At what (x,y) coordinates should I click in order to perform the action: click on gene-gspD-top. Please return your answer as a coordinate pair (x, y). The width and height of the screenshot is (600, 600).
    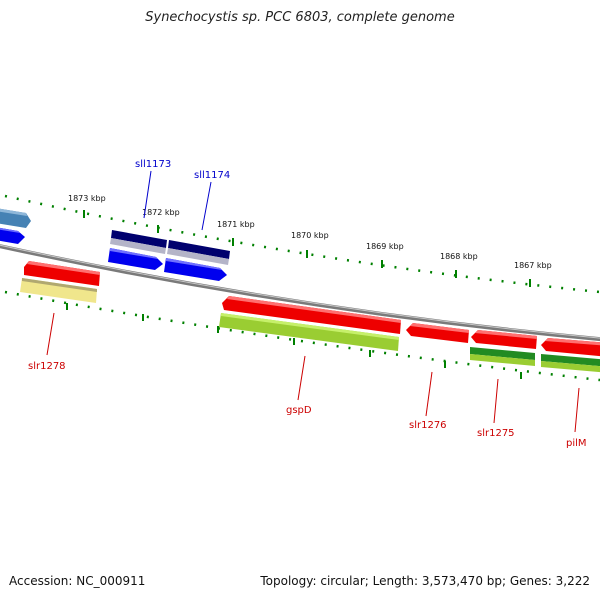
    Looking at the image, I should click on (314, 309).